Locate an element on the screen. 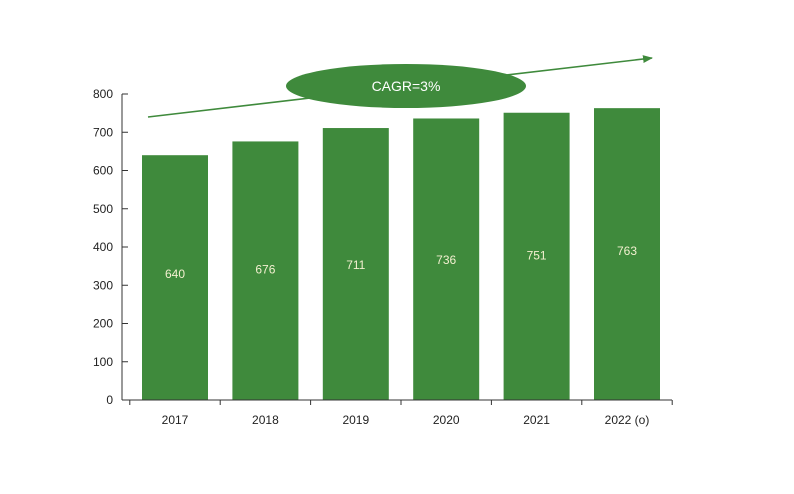 This screenshot has width=794, height=494. x-tick-label: 2019 is located at coordinates (355, 420).